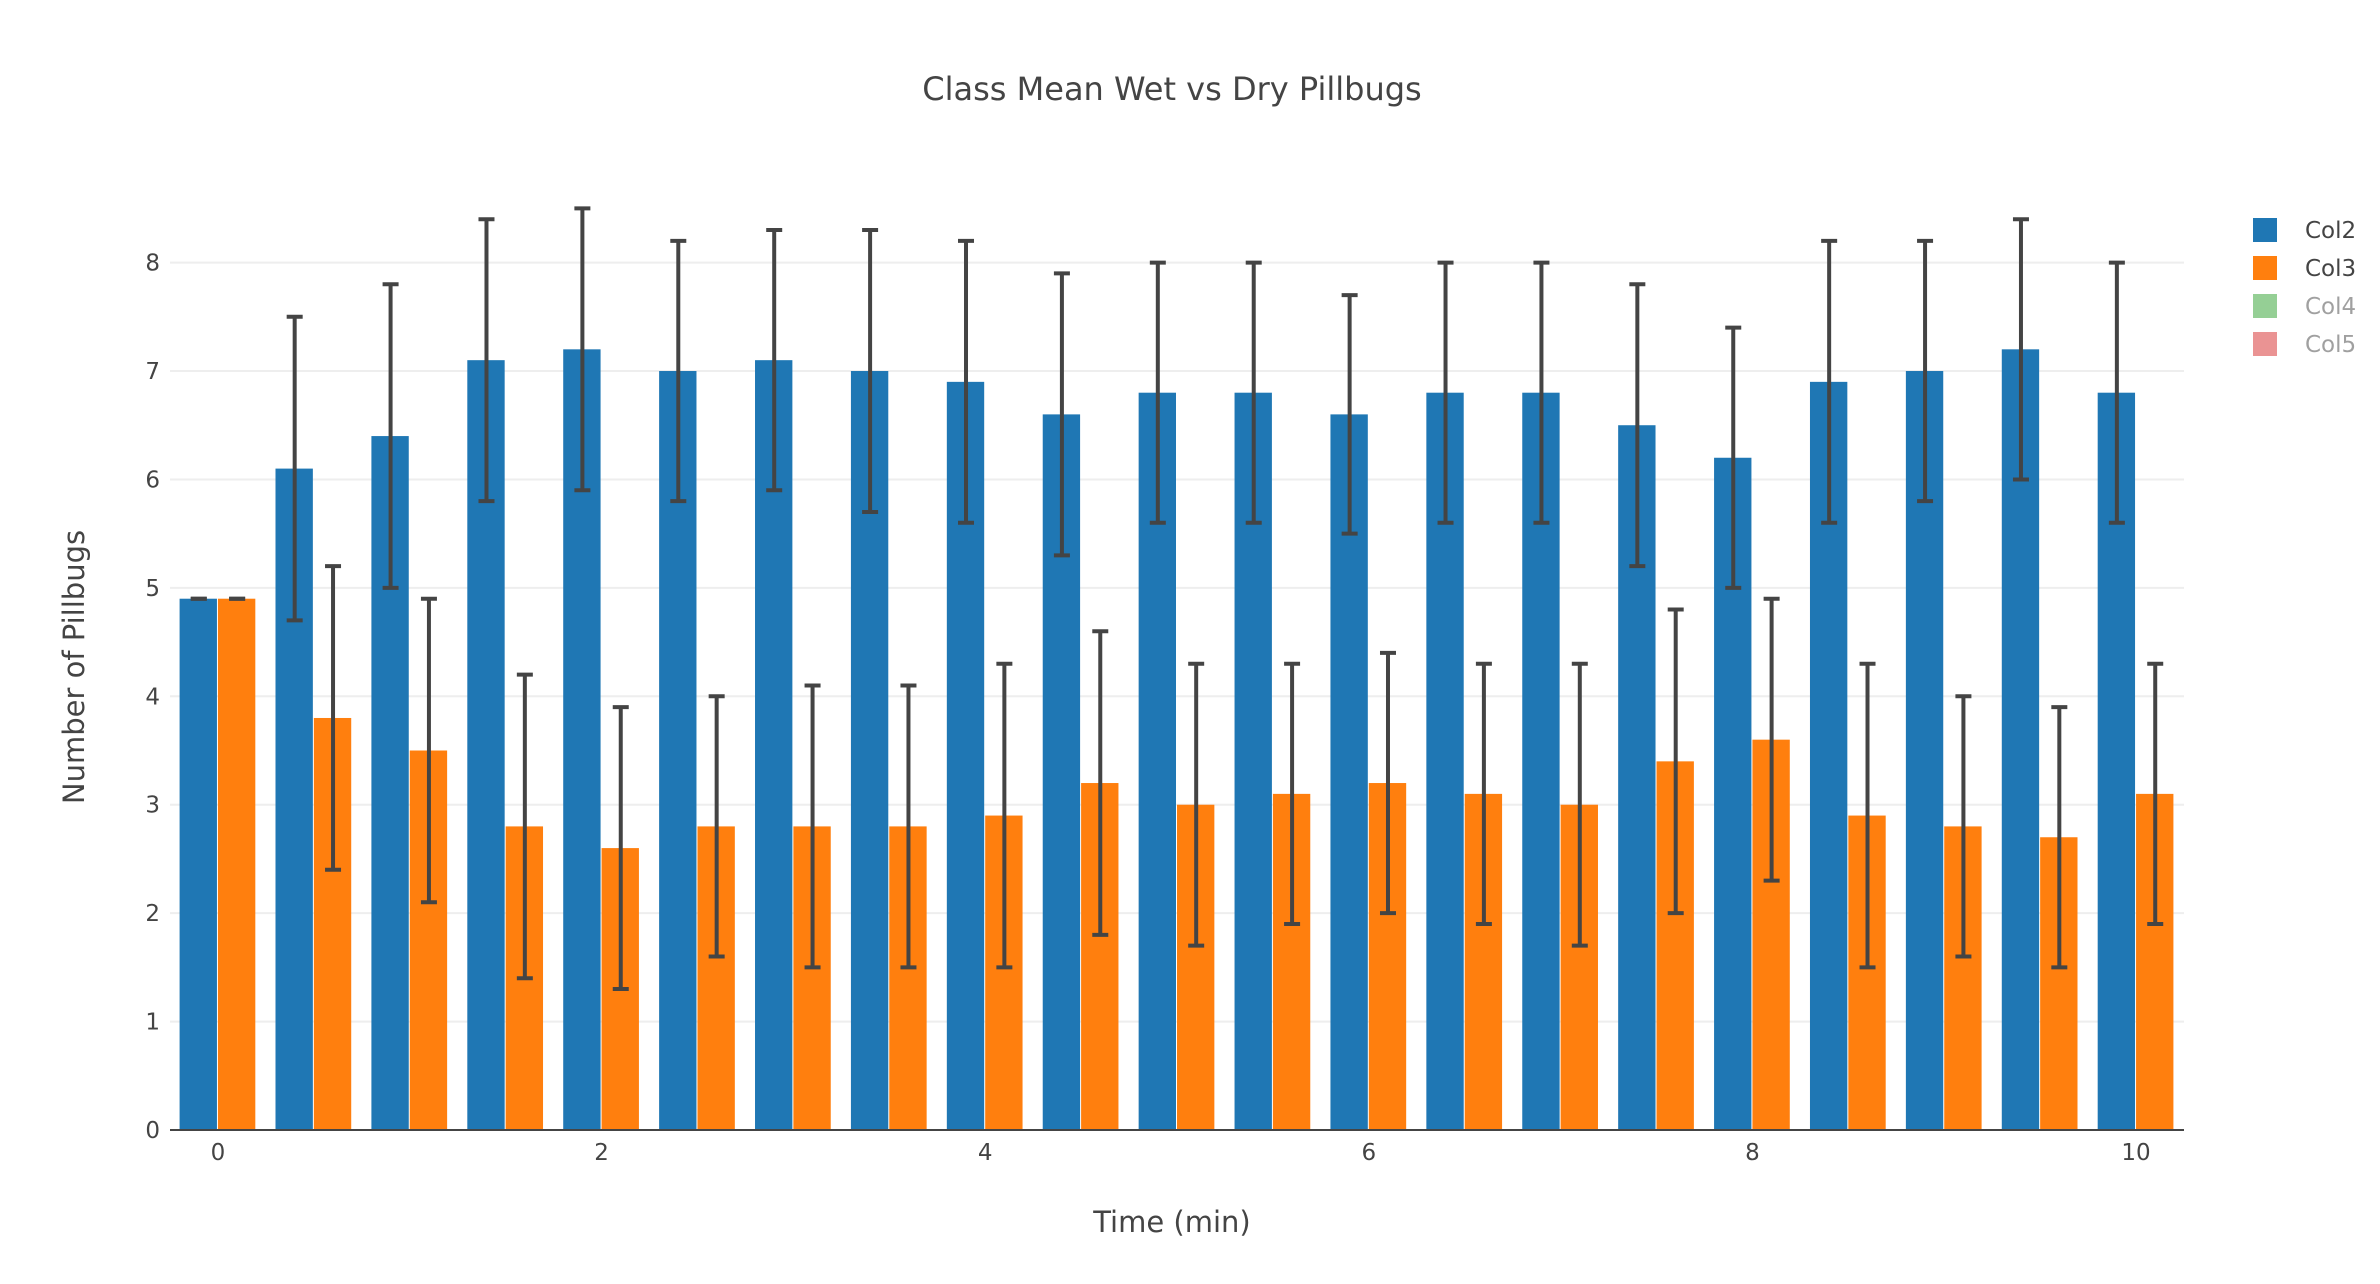 The width and height of the screenshot is (2380, 1284). What do you see at coordinates (152, 372) in the screenshot?
I see `y-tick-label: 7` at bounding box center [152, 372].